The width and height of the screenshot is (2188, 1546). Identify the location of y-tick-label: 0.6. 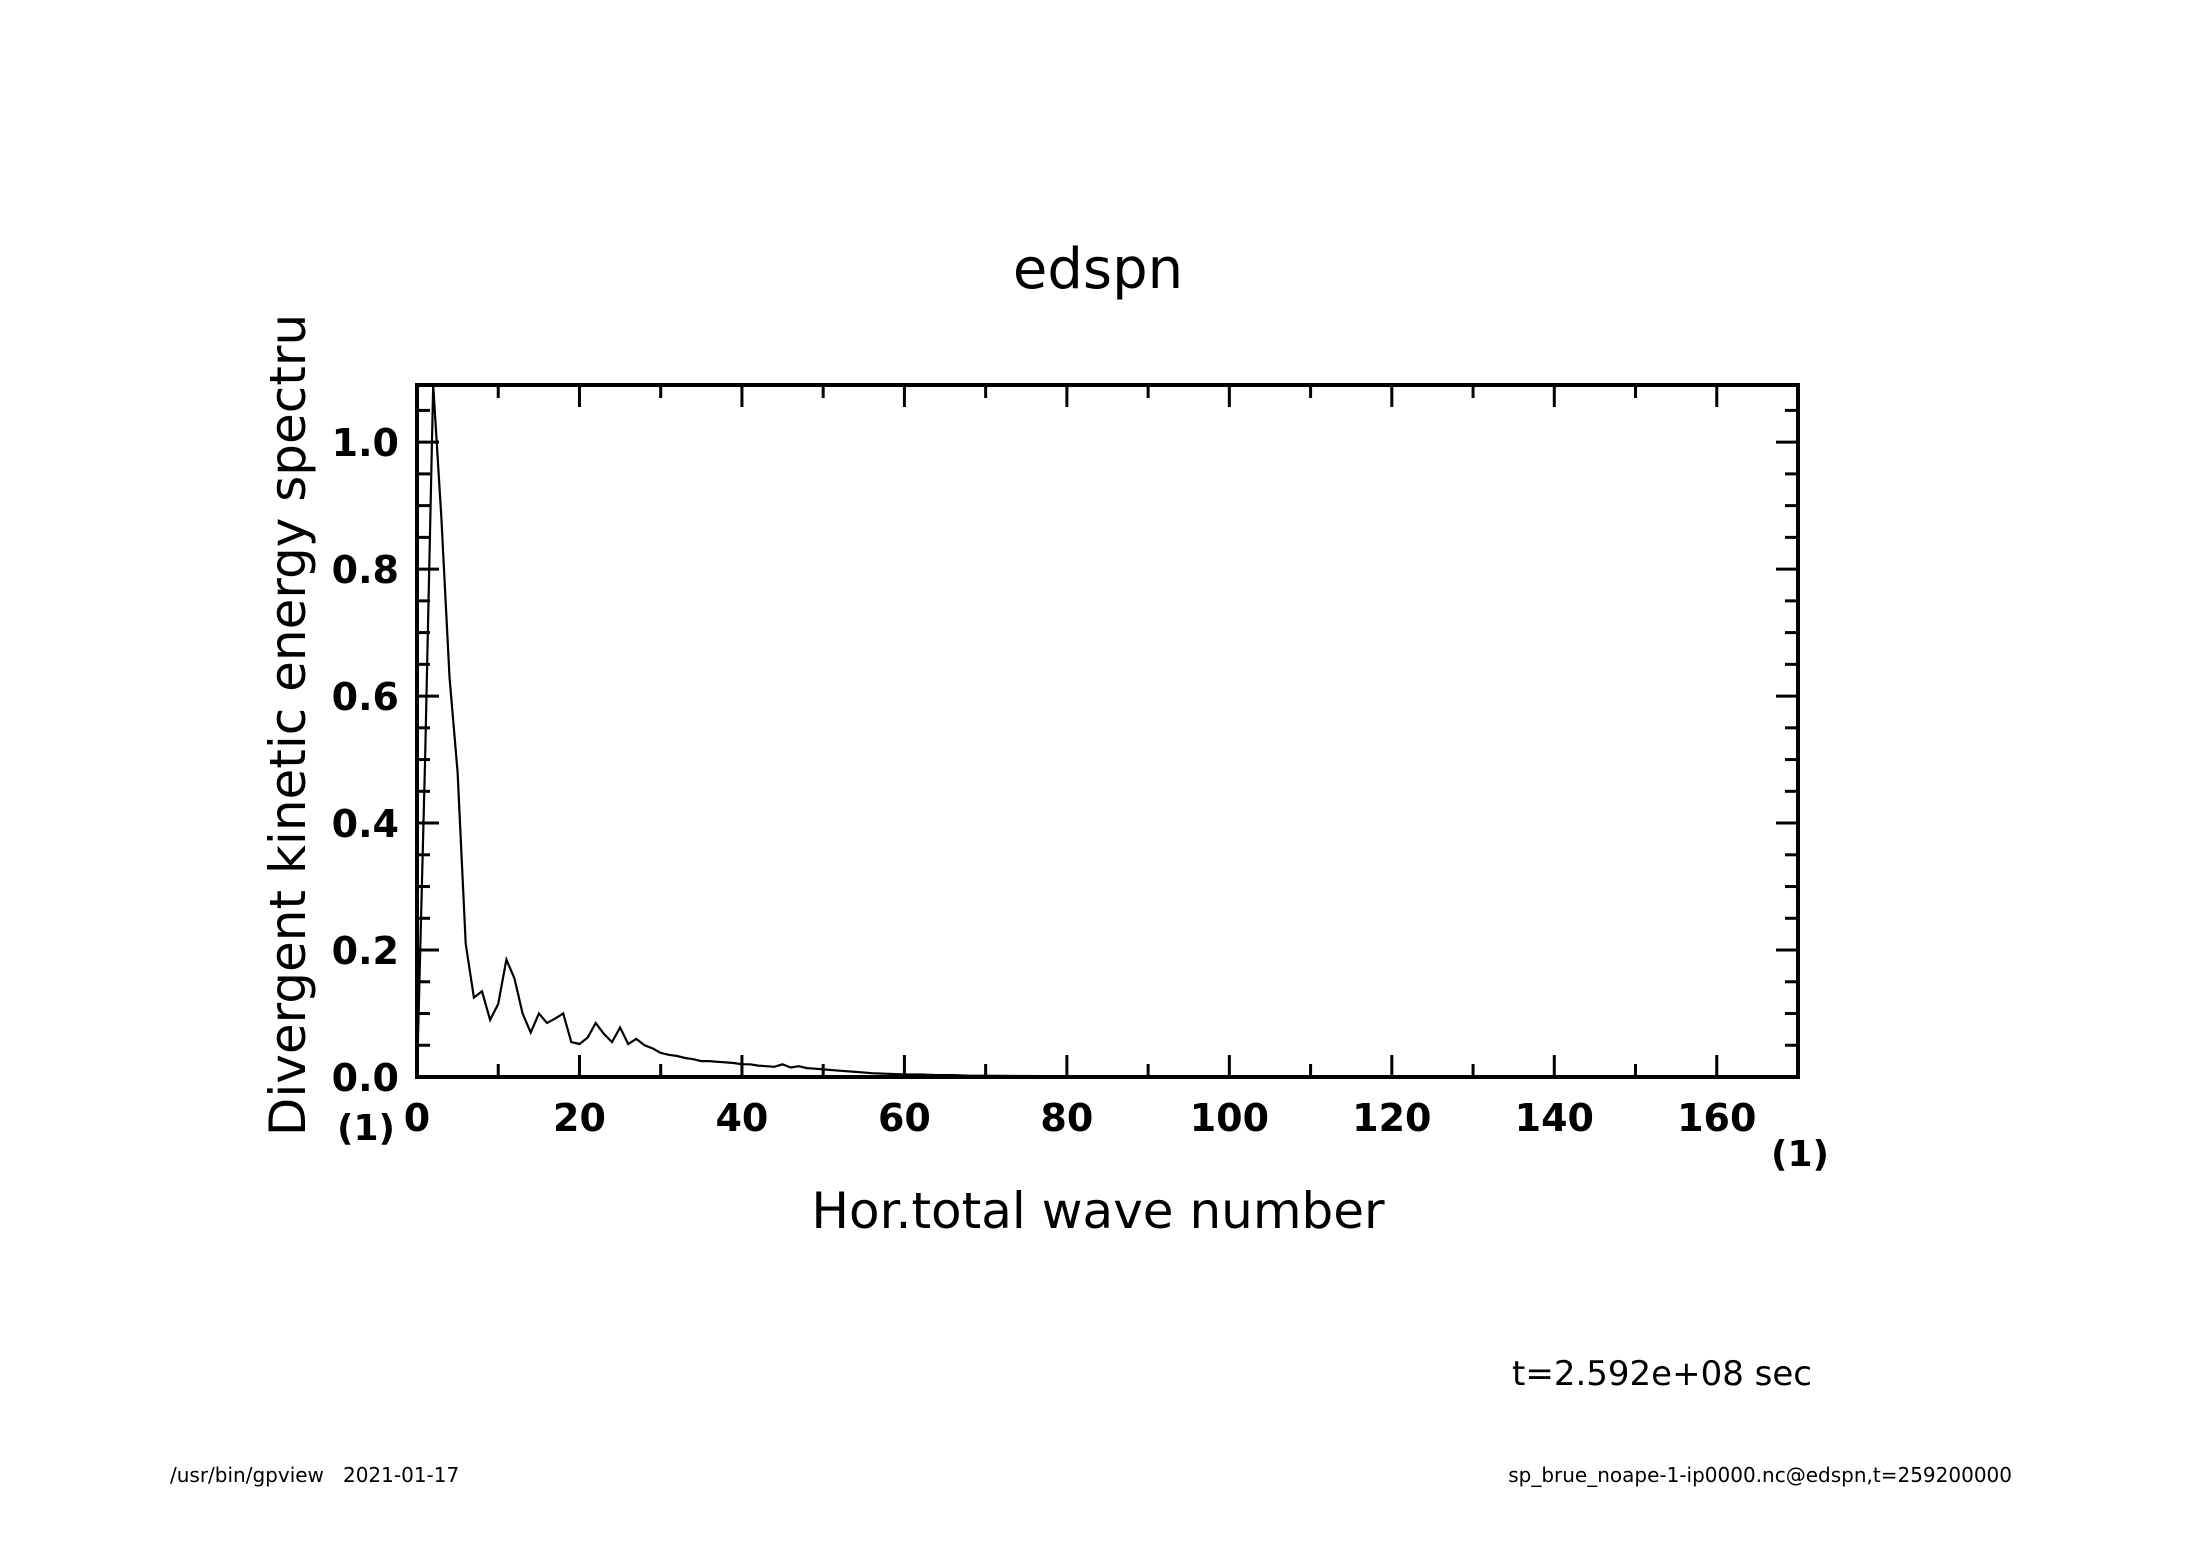
(365, 697).